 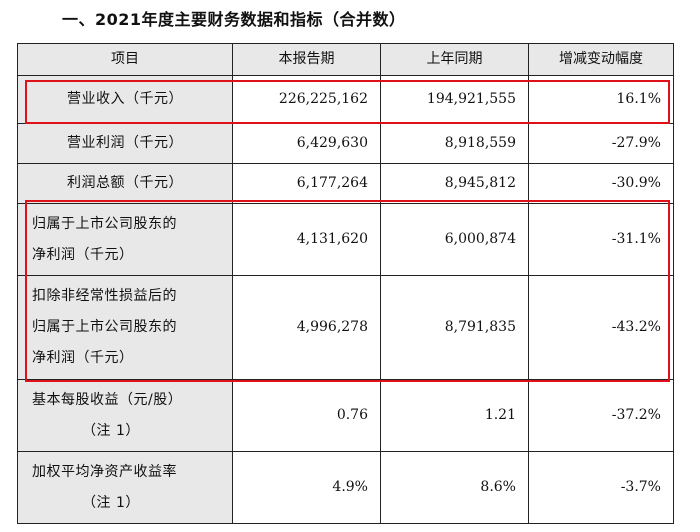 What do you see at coordinates (306, 59) in the screenshot?
I see `header-current-period: 本报告期` at bounding box center [306, 59].